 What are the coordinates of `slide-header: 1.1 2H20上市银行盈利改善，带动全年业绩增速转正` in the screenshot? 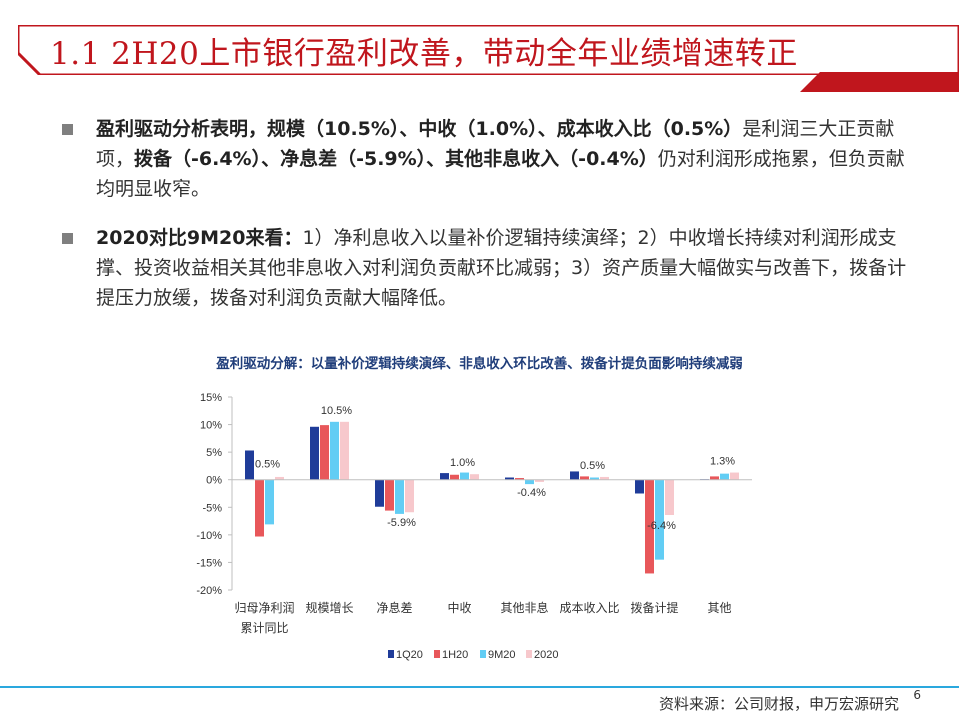 It's located at (479, 50).